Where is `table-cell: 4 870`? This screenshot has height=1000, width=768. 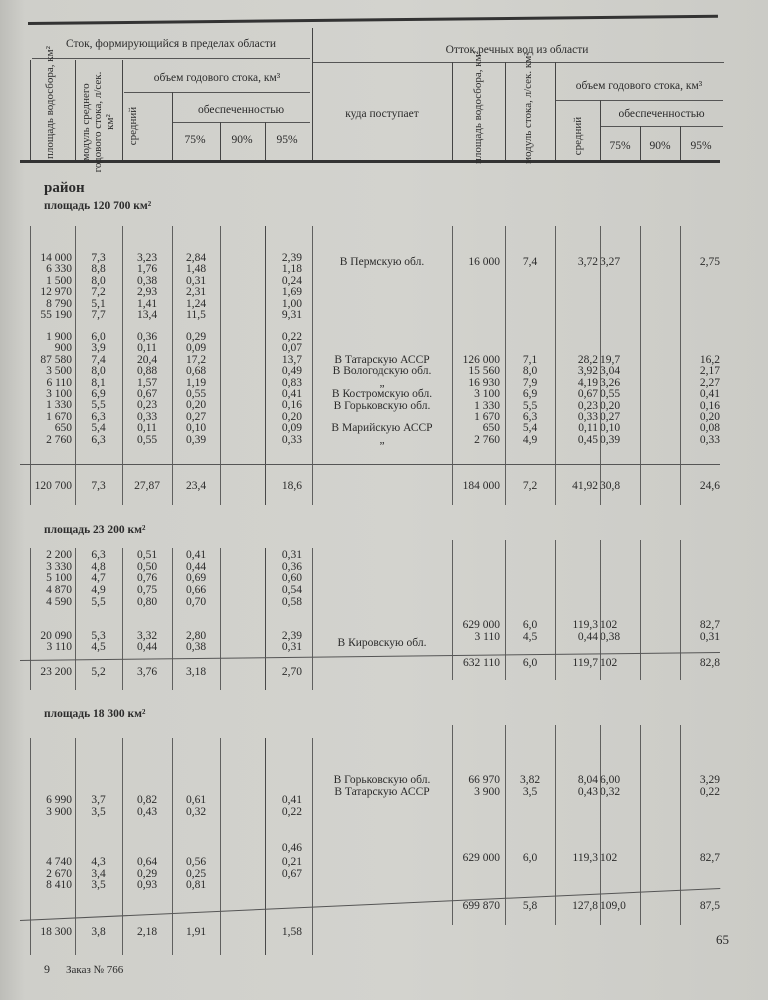 table-cell: 4 870 is located at coordinates (59, 590).